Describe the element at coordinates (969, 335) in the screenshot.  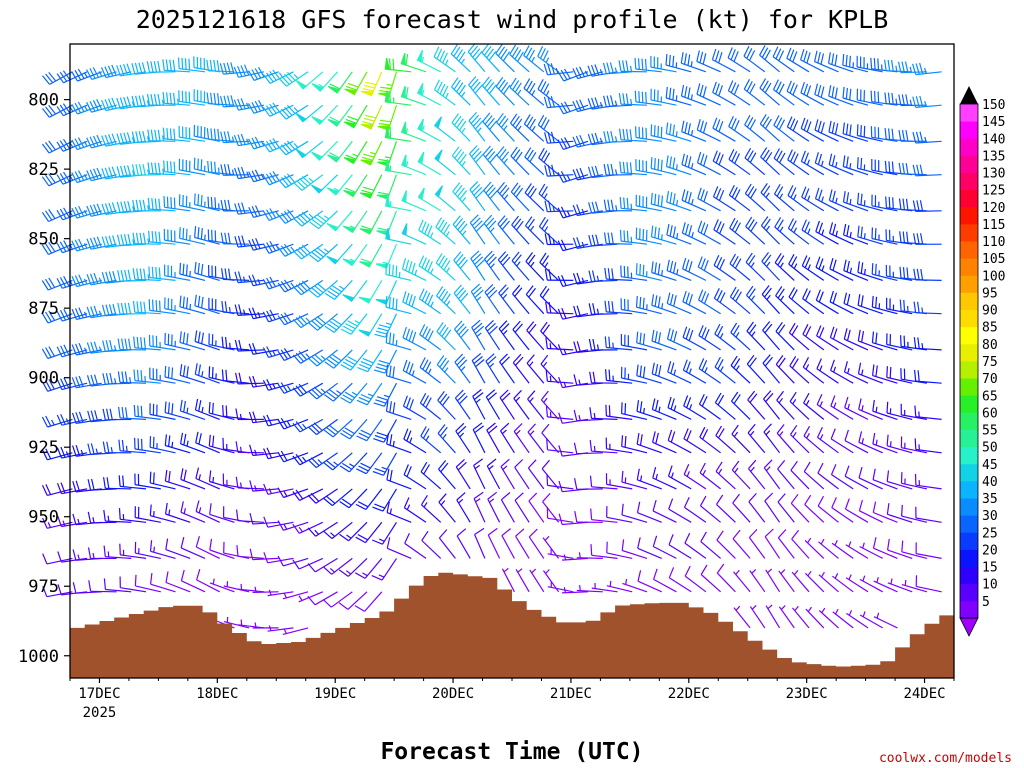
I see `colorbar-swatch` at that location.